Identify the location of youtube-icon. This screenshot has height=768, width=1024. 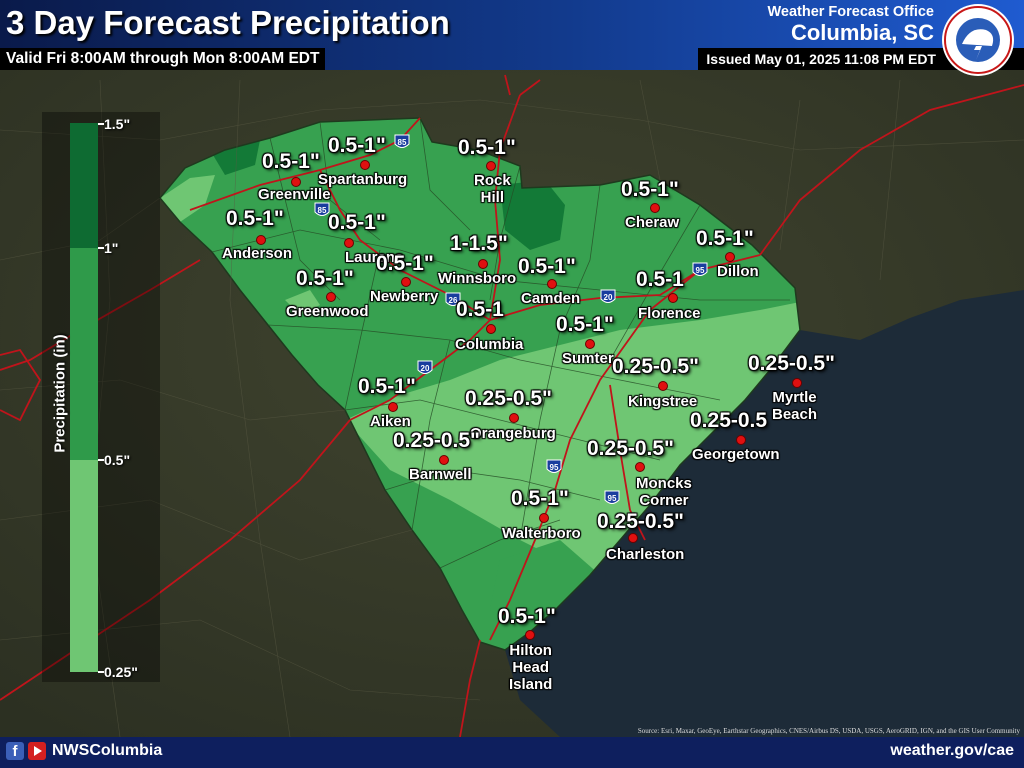
(37, 751).